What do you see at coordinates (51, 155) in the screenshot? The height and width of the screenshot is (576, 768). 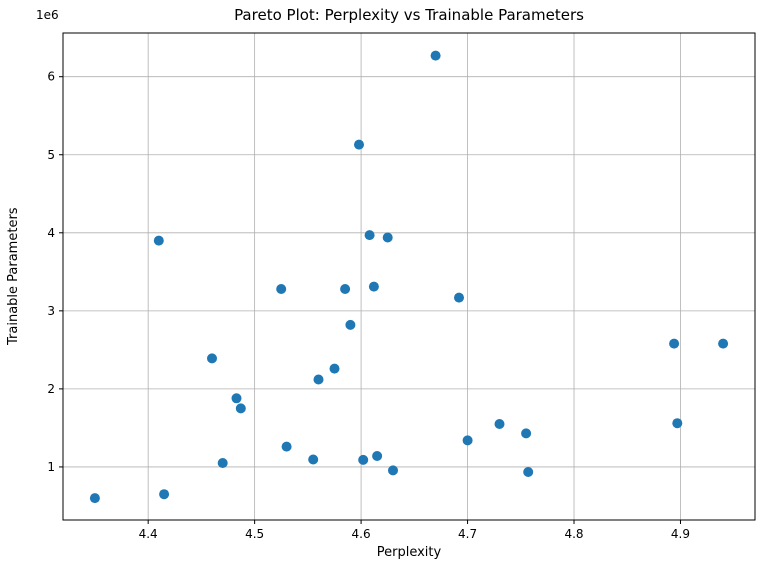 I see `y-tick-label: 5` at bounding box center [51, 155].